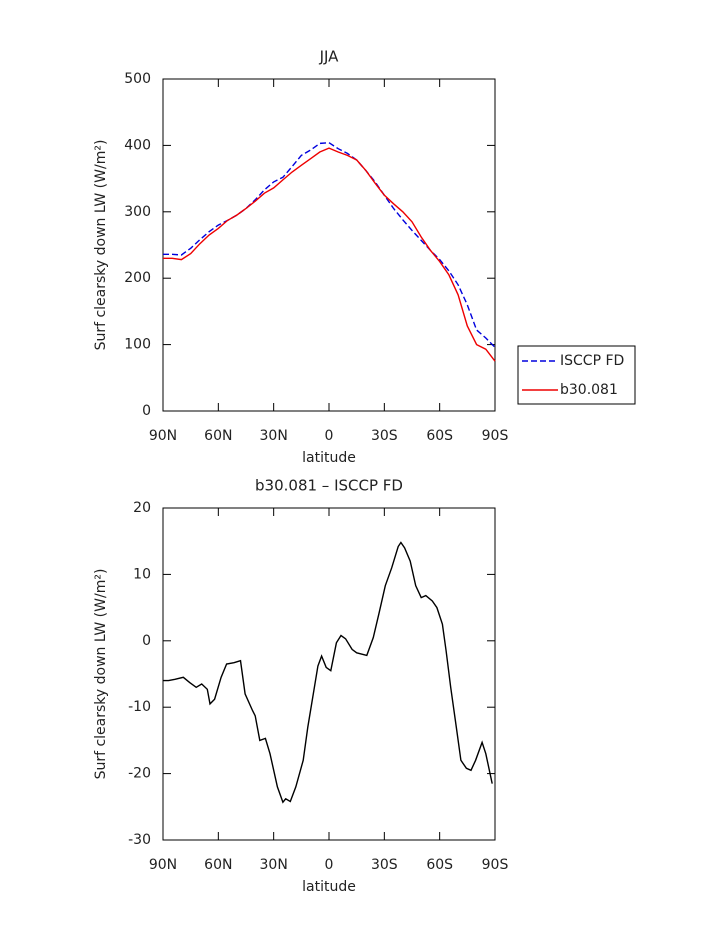 This screenshot has width=723, height=935. Describe the element at coordinates (589, 390) in the screenshot. I see `legend-label: b30.081` at that location.